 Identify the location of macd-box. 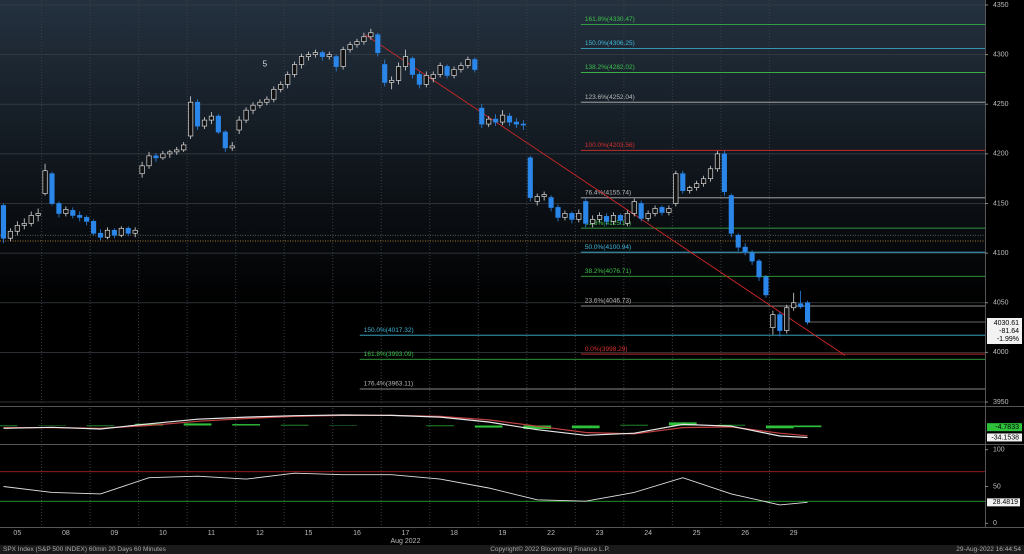
(1004, 437).